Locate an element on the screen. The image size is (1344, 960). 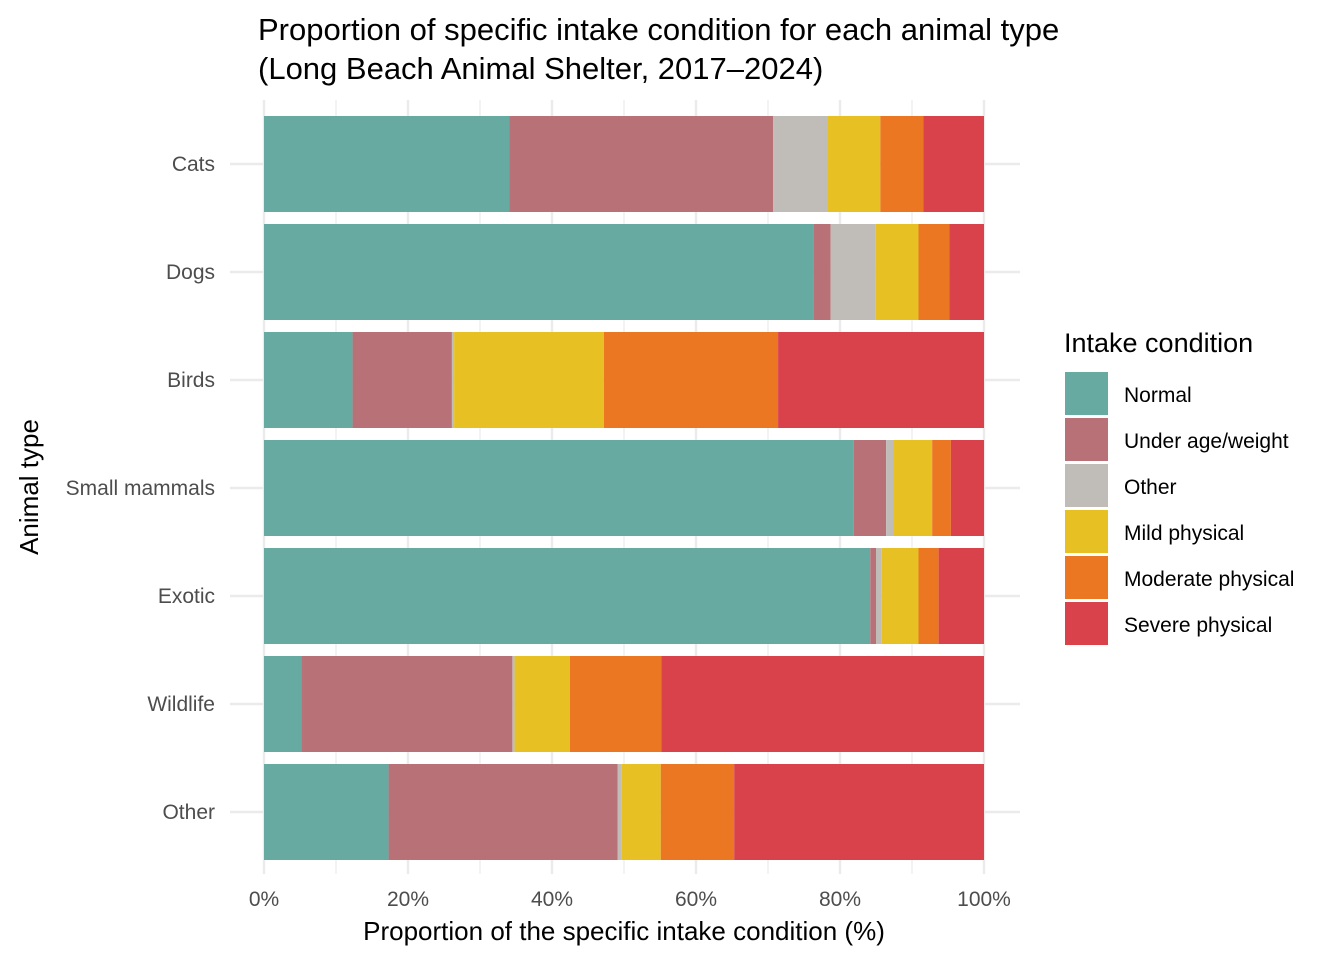
bar-segment-small-mammals-other is located at coordinates (890, 488).